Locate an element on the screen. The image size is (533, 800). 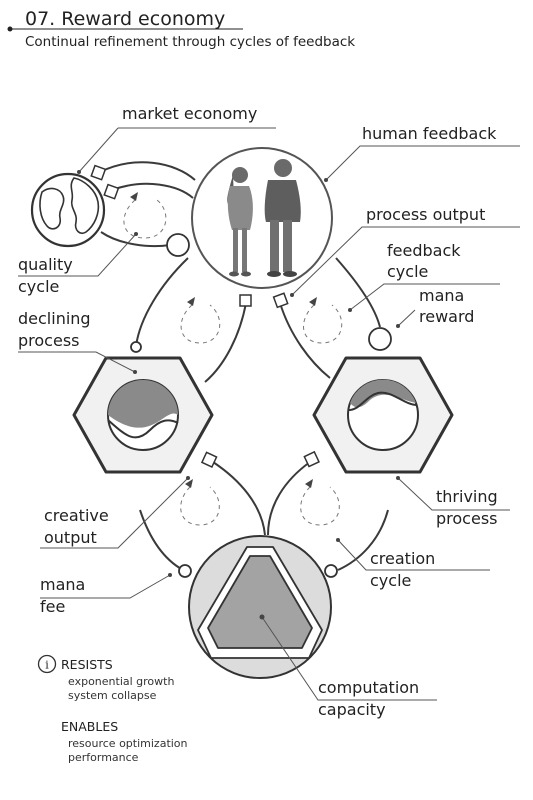
label-mana-fee-line2: fee is located at coordinates (52, 606).